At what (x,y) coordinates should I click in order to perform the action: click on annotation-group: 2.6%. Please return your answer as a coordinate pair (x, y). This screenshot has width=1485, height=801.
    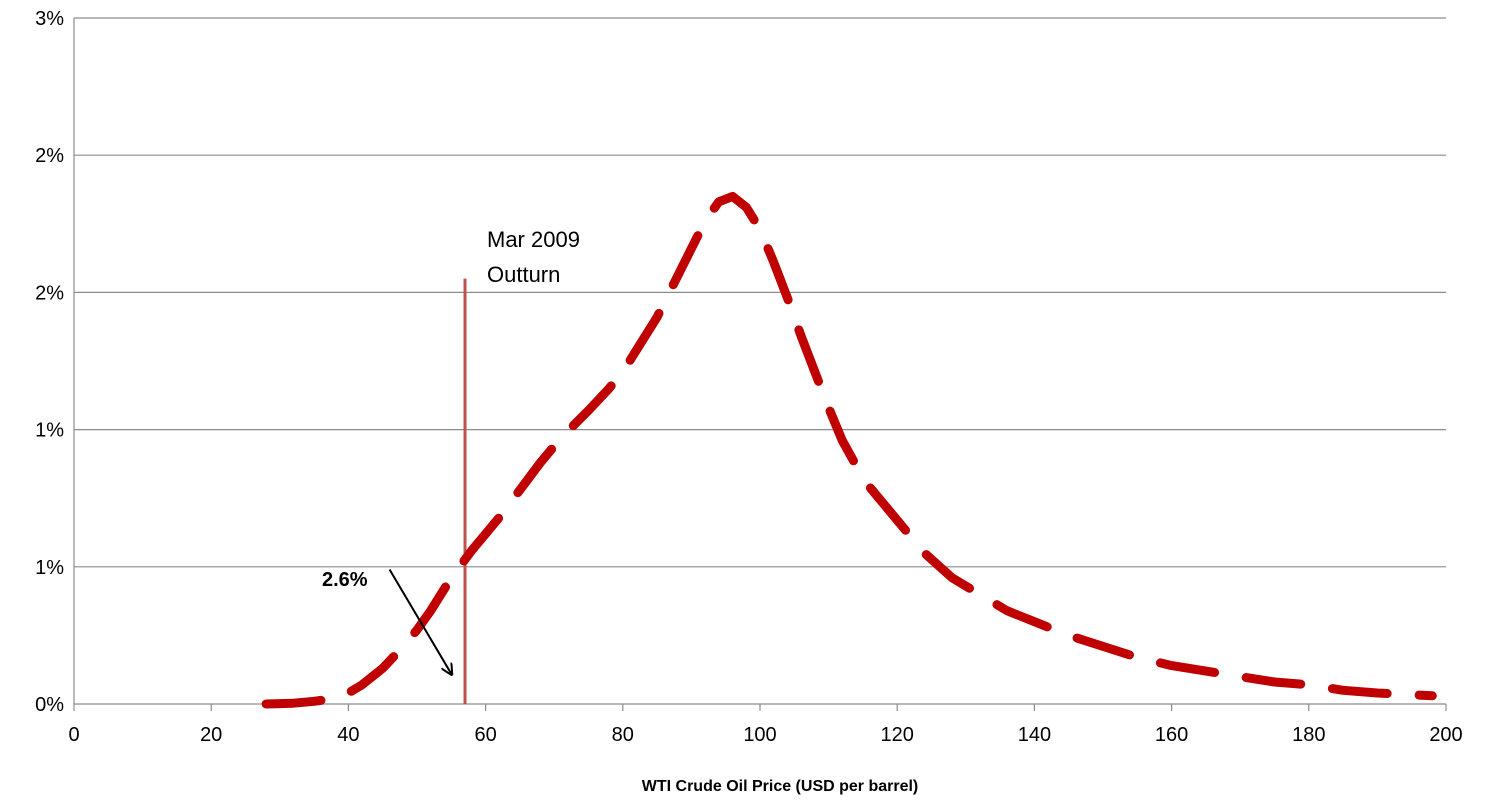
    Looking at the image, I should click on (386, 621).